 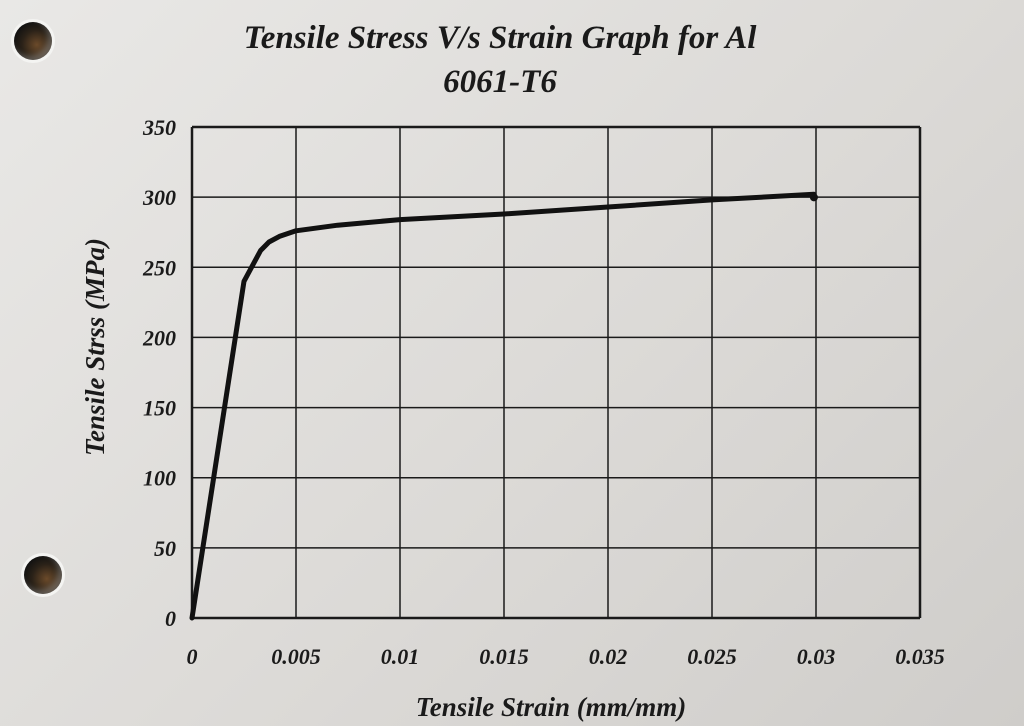 I want to click on y-tick-label: 100, so click(x=159, y=478).